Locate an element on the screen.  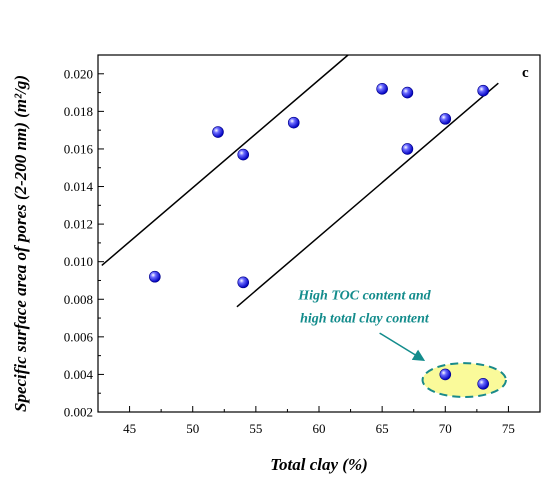
x-tick-label: 55 is located at coordinates (255, 428).